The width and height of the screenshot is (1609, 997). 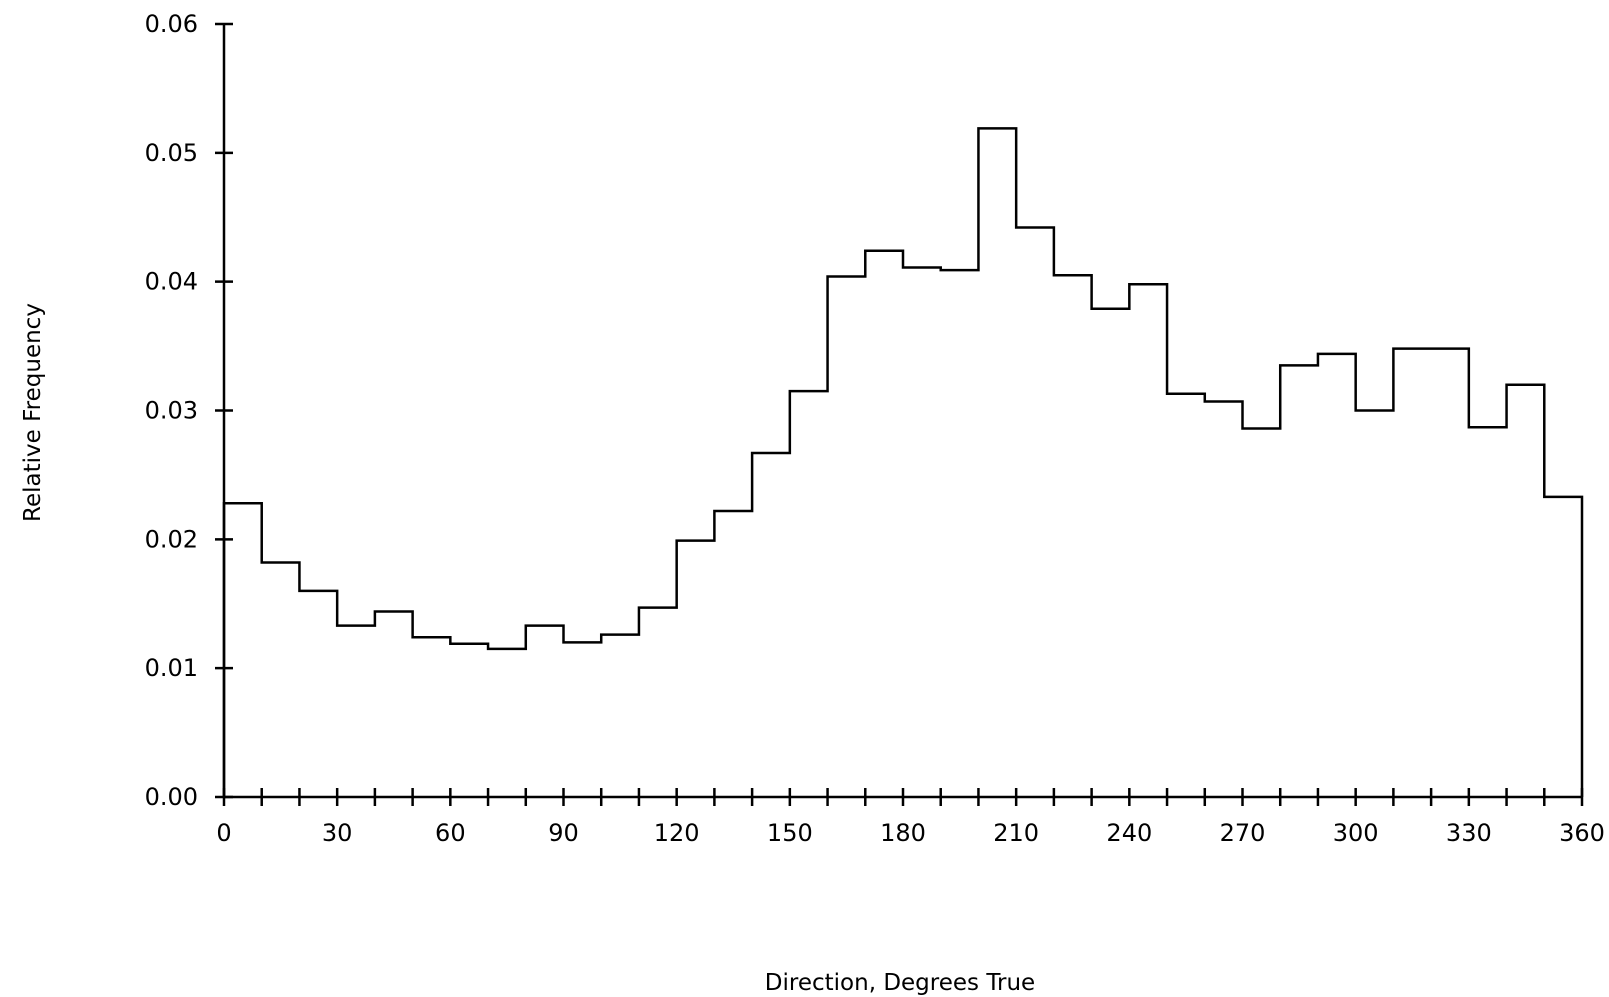 What do you see at coordinates (33, 412) in the screenshot?
I see `y-axis-title: Relative Frequency` at bounding box center [33, 412].